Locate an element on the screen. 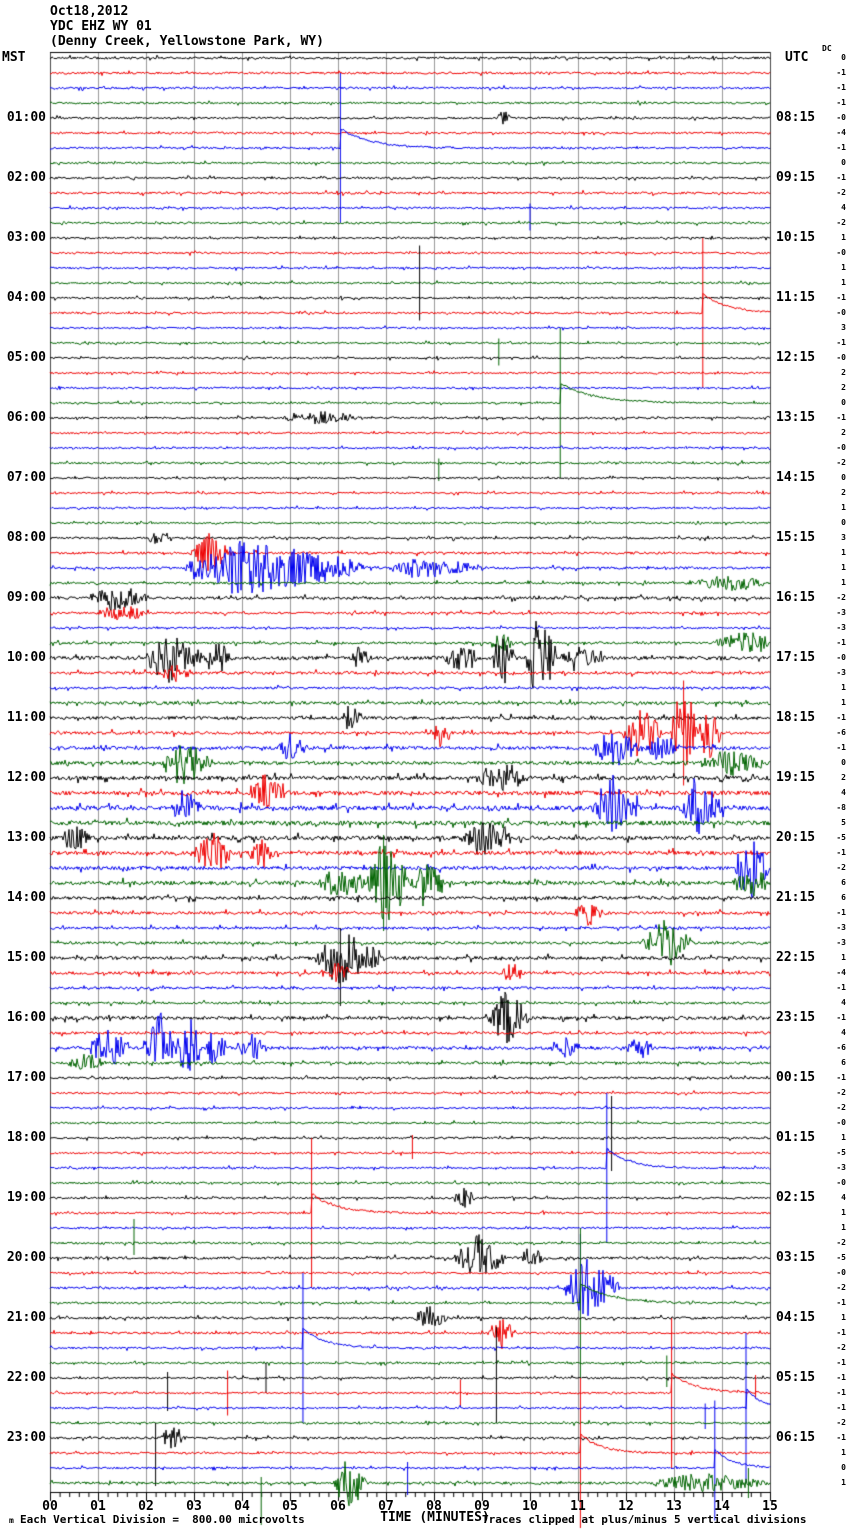 Image resolution: width=850 pixels, height=1534 pixels. x-axis-tick-label: 02 is located at coordinates (146, 1506).